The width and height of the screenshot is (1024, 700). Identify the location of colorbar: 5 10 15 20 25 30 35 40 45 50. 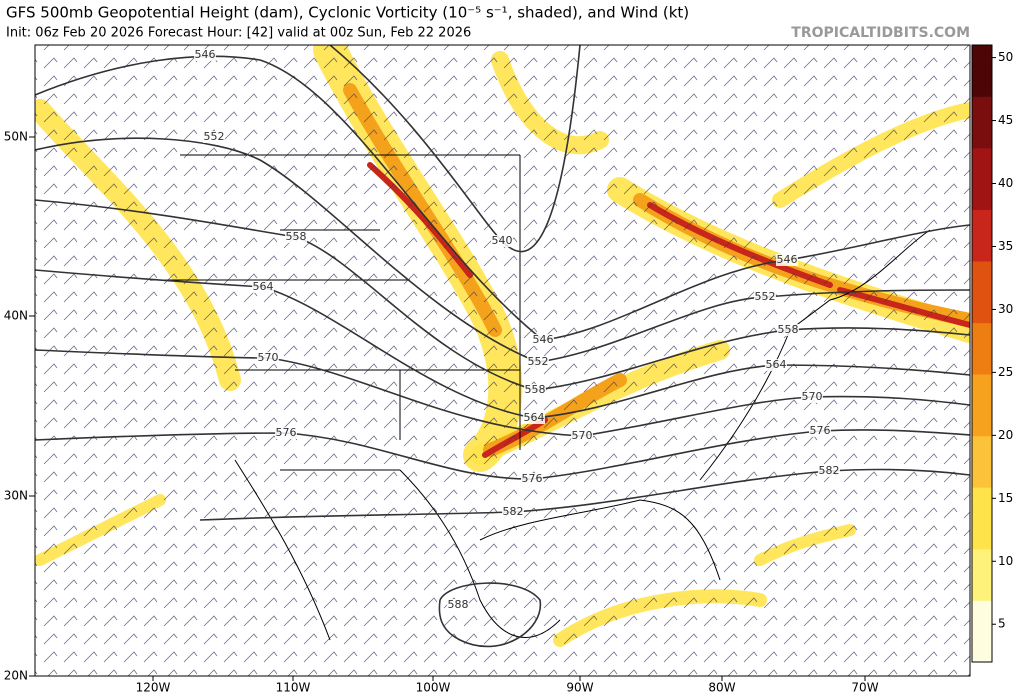
(992, 353).